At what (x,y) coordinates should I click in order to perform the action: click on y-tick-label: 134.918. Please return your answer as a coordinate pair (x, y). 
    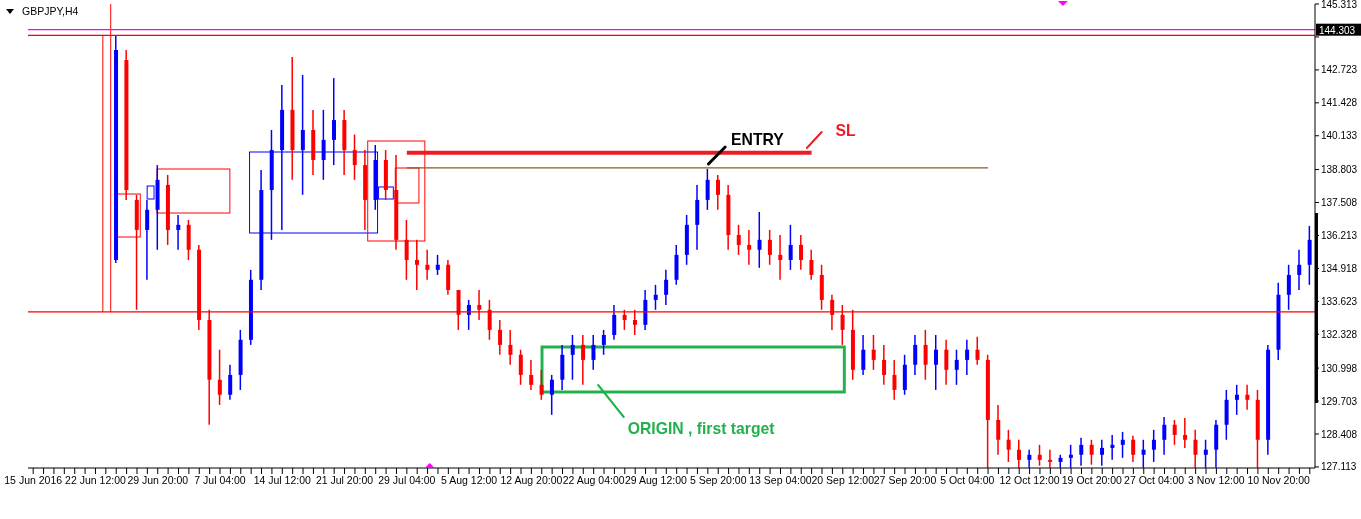
    Looking at the image, I should click on (1339, 268).